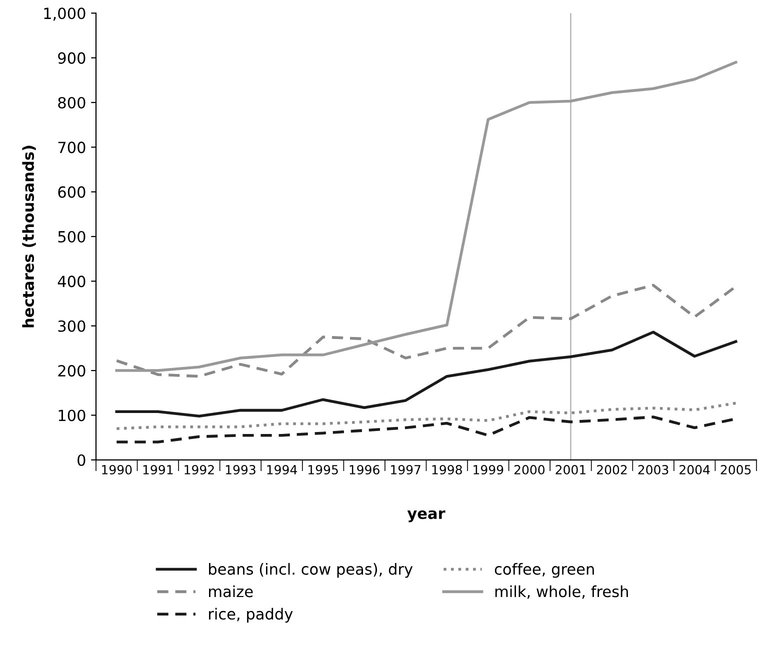  Describe the element at coordinates (323, 469) in the screenshot. I see `x-tick-label: 1995` at that location.